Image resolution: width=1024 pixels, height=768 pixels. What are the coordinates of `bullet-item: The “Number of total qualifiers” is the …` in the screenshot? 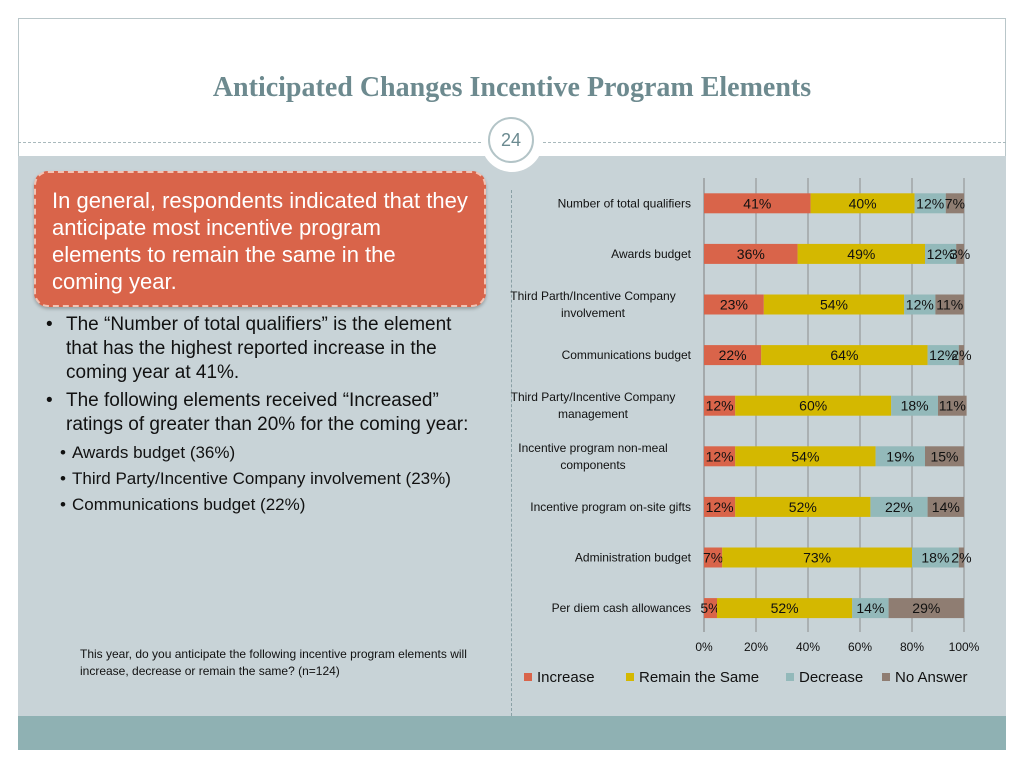 It's located at (259, 349).